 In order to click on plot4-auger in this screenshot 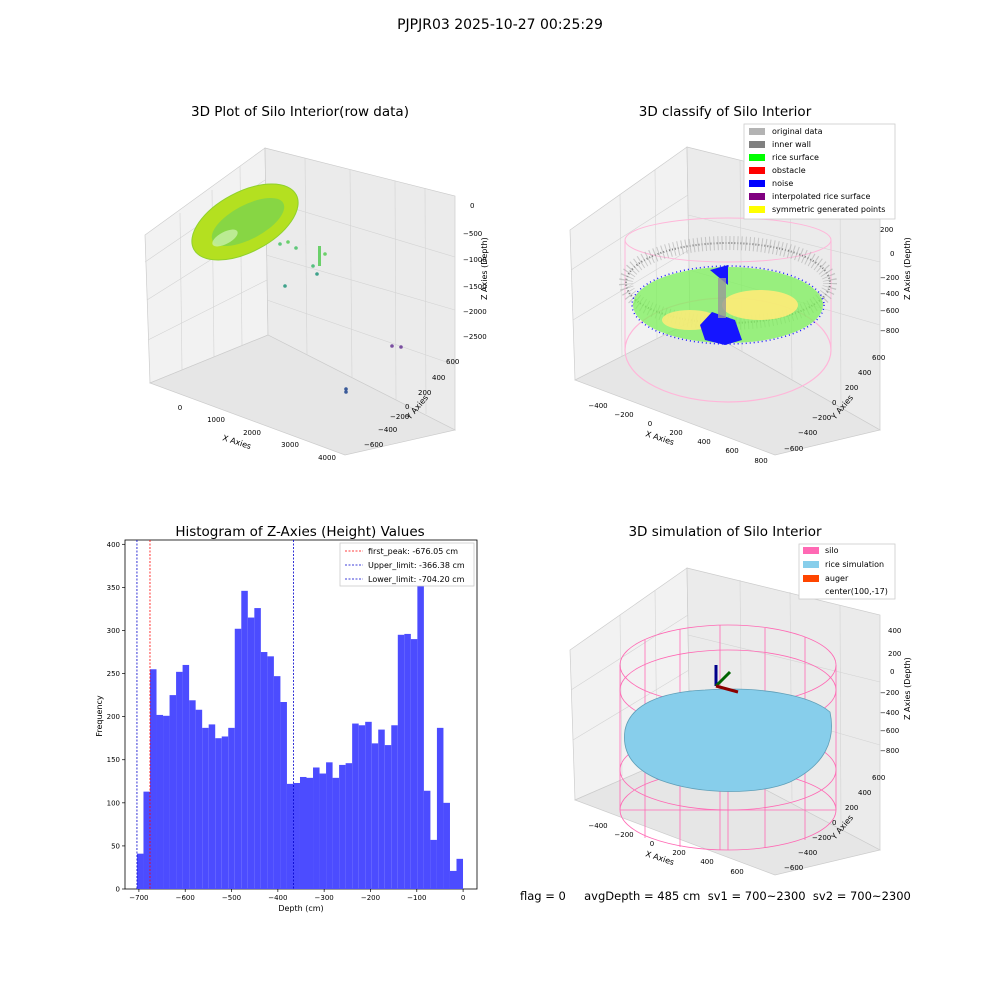, I will do `click(726, 679)`.